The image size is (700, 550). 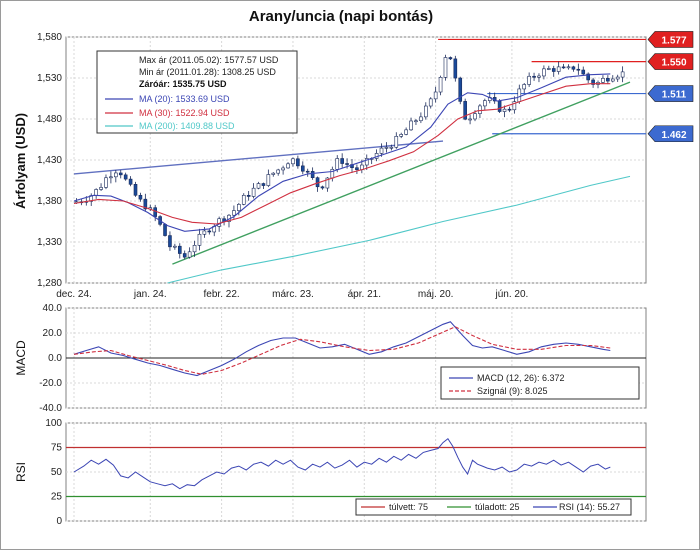 What do you see at coordinates (209, 60) in the screenshot?
I see `info-max: Max ár (2011.05.02): 1577.57 USD` at bounding box center [209, 60].